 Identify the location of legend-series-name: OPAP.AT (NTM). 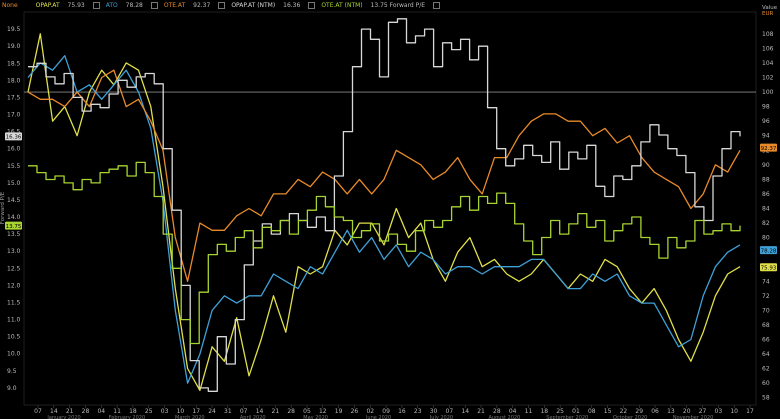
(254, 5).